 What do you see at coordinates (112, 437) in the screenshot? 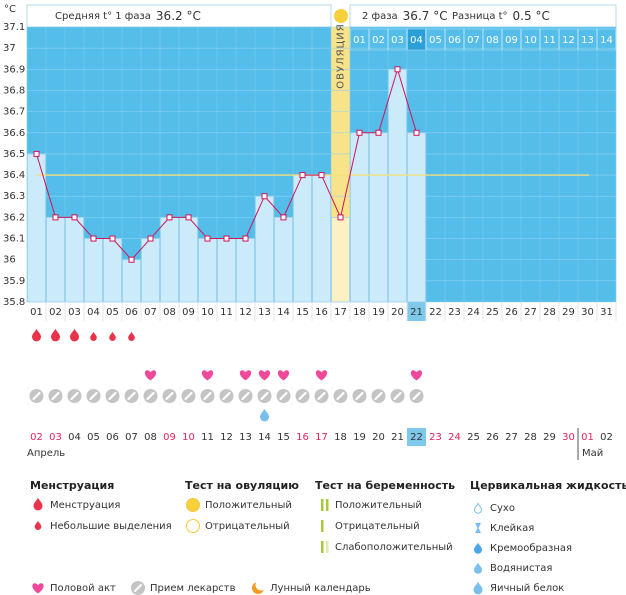
I see `date-label: 06` at bounding box center [112, 437].